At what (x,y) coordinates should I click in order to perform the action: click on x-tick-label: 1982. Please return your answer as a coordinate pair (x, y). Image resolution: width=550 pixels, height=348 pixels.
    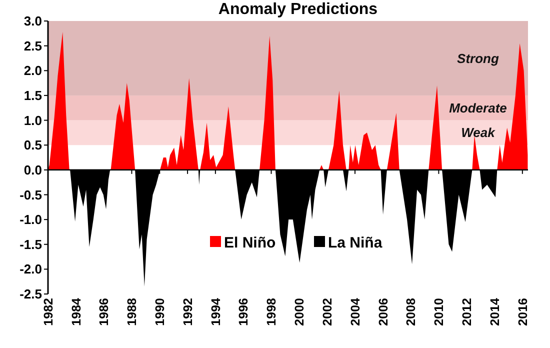
    Looking at the image, I should click on (48, 312).